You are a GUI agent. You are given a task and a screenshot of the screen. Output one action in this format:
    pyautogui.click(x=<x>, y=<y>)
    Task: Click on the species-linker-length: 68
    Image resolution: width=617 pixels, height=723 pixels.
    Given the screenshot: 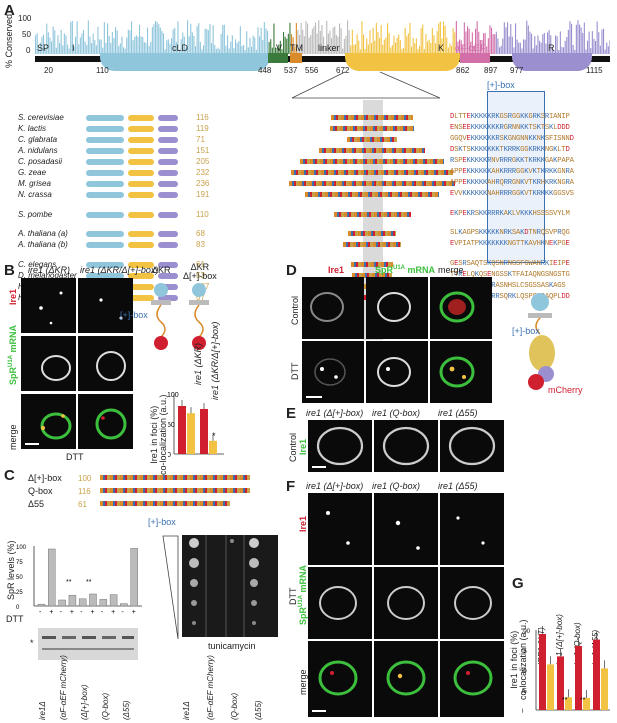 What is the action you would take?
    pyautogui.click(x=200, y=233)
    